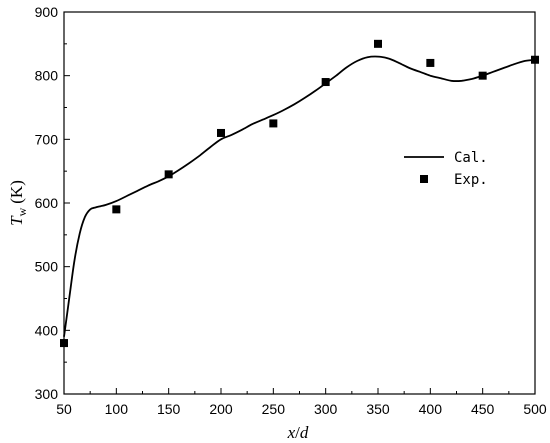 The width and height of the screenshot is (550, 443). What do you see at coordinates (18, 203) in the screenshot?
I see `y-axis-title: Tw(K)` at bounding box center [18, 203].